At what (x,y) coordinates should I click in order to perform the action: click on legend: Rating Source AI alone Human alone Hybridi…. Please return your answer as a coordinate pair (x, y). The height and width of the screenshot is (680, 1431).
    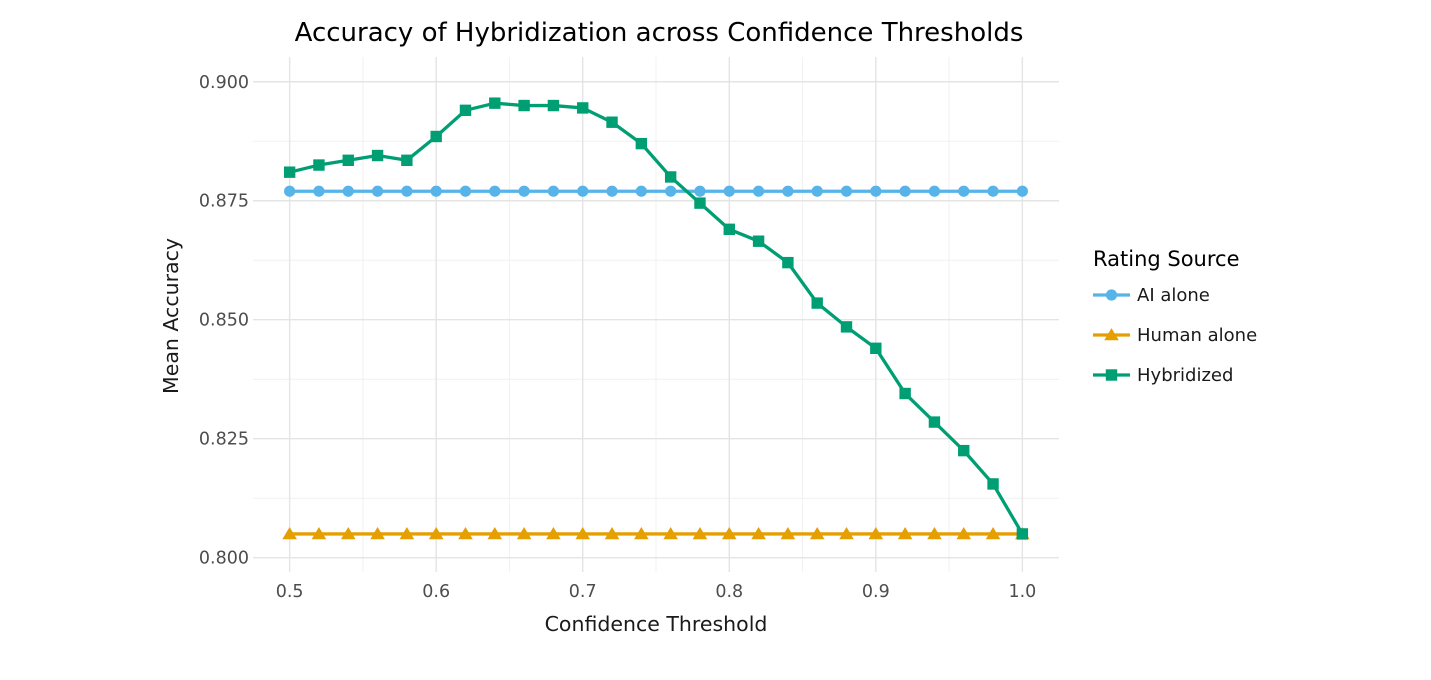
    Looking at the image, I should click on (1175, 316).